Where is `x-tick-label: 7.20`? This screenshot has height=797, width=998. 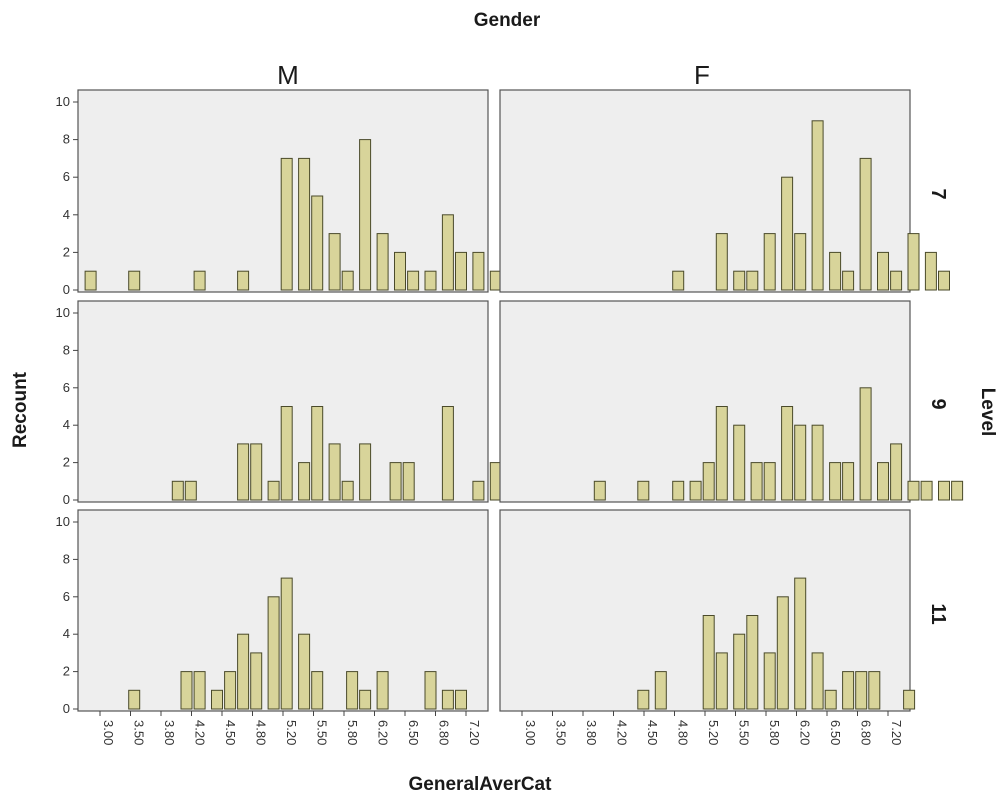
x-tick-label: 7.20 is located at coordinates (896, 732).